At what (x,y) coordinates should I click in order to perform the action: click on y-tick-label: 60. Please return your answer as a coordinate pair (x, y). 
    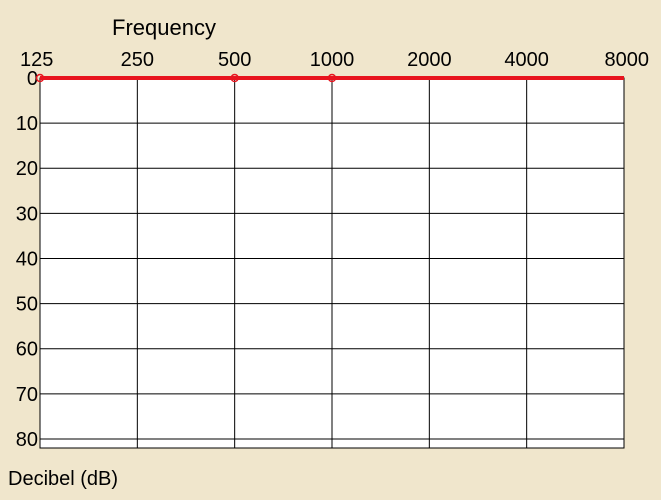
    Looking at the image, I should click on (27, 350).